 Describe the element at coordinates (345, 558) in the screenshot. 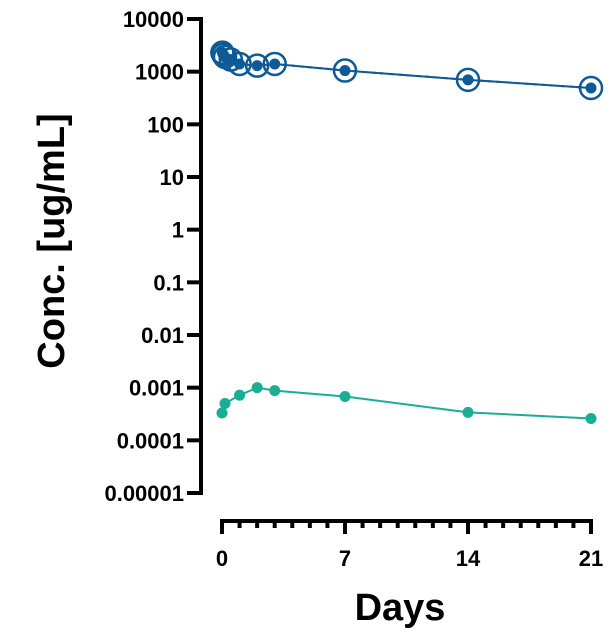

I see `x-tick-label: 7` at that location.